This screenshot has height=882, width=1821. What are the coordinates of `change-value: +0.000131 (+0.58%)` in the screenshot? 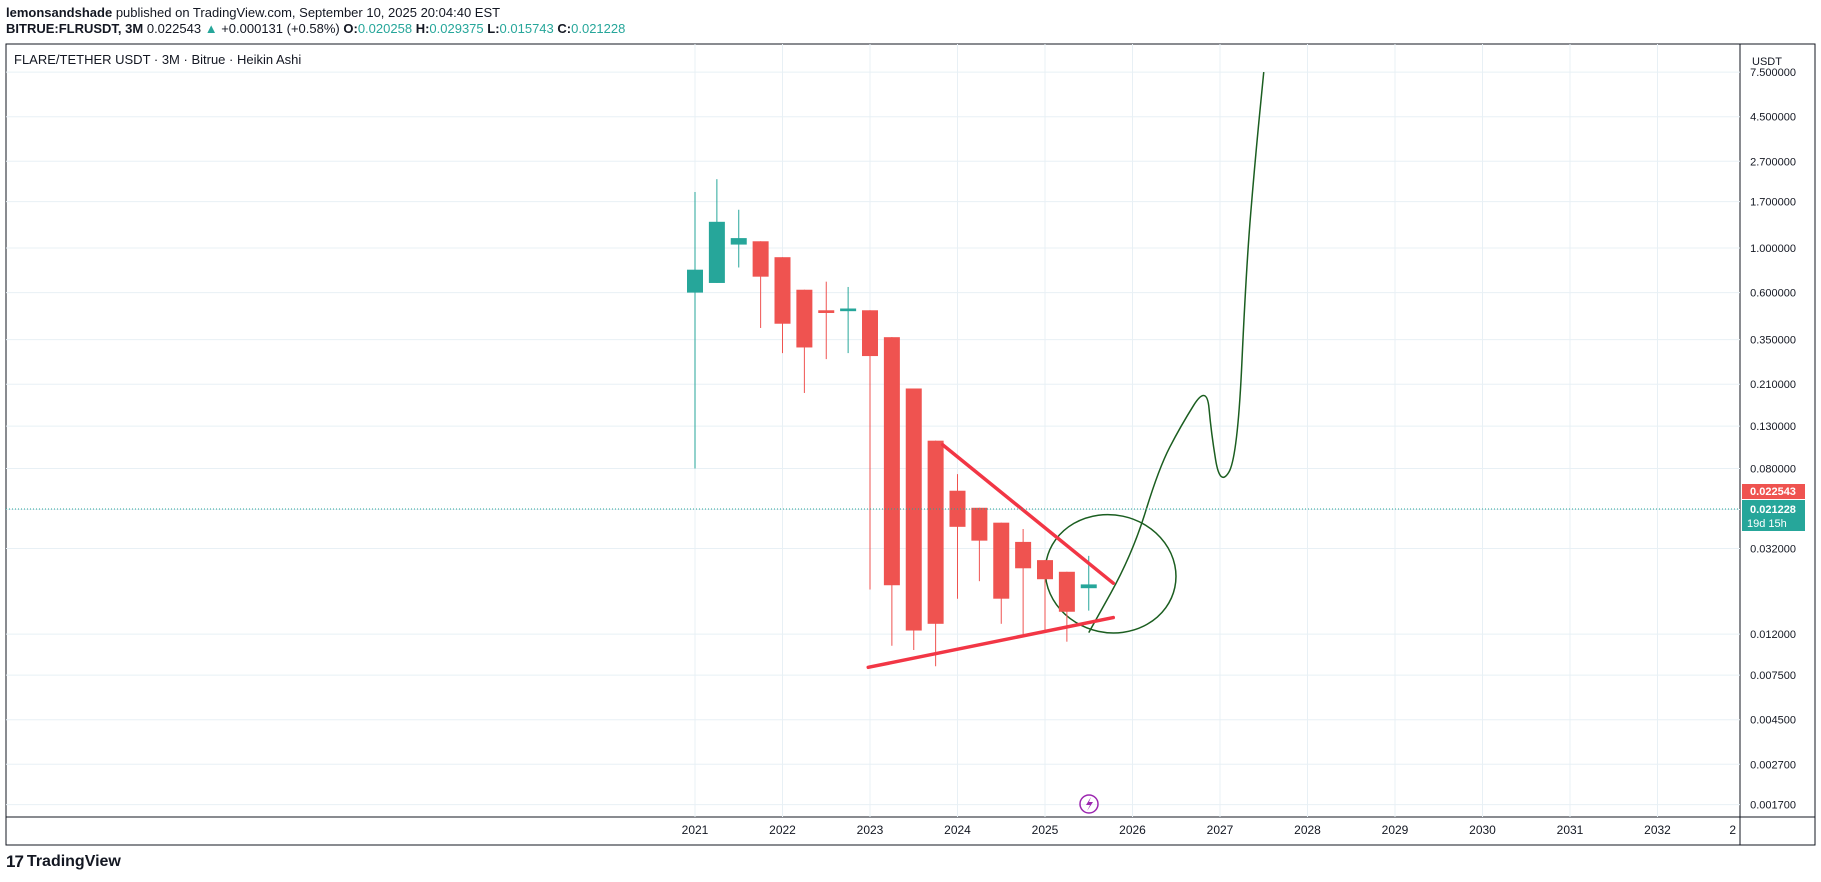 It's located at (280, 28).